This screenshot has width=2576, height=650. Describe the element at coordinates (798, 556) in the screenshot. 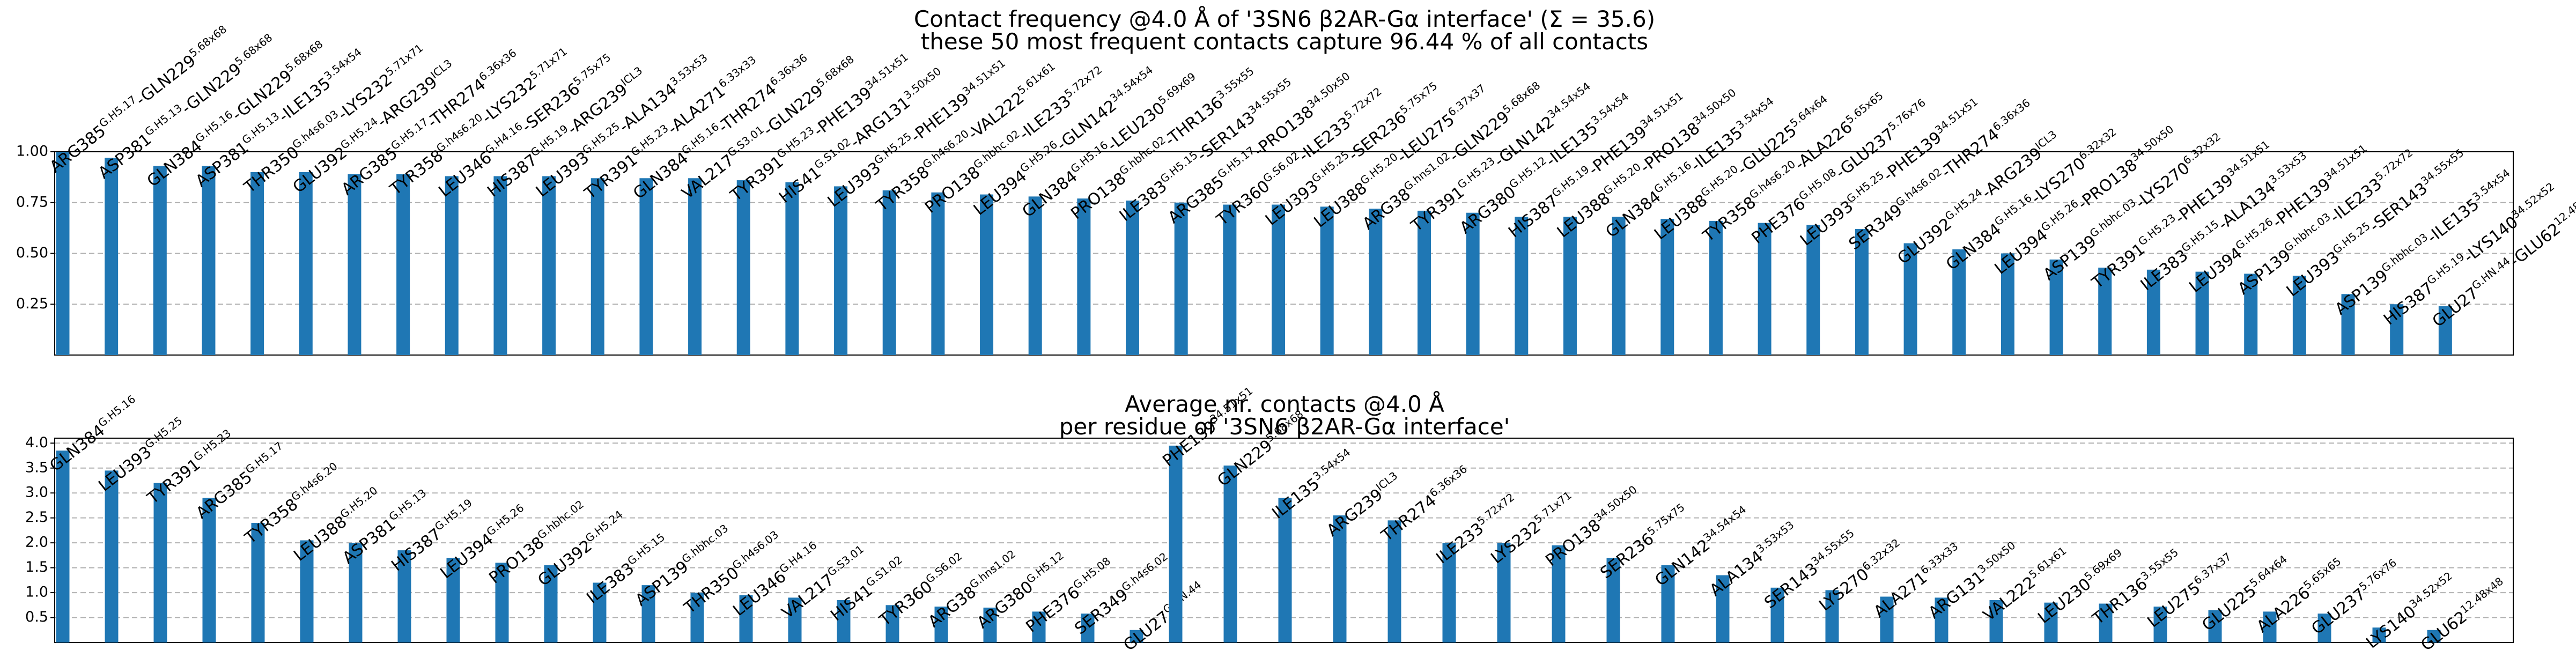

I see `label-superscript: G.H4.16` at that location.